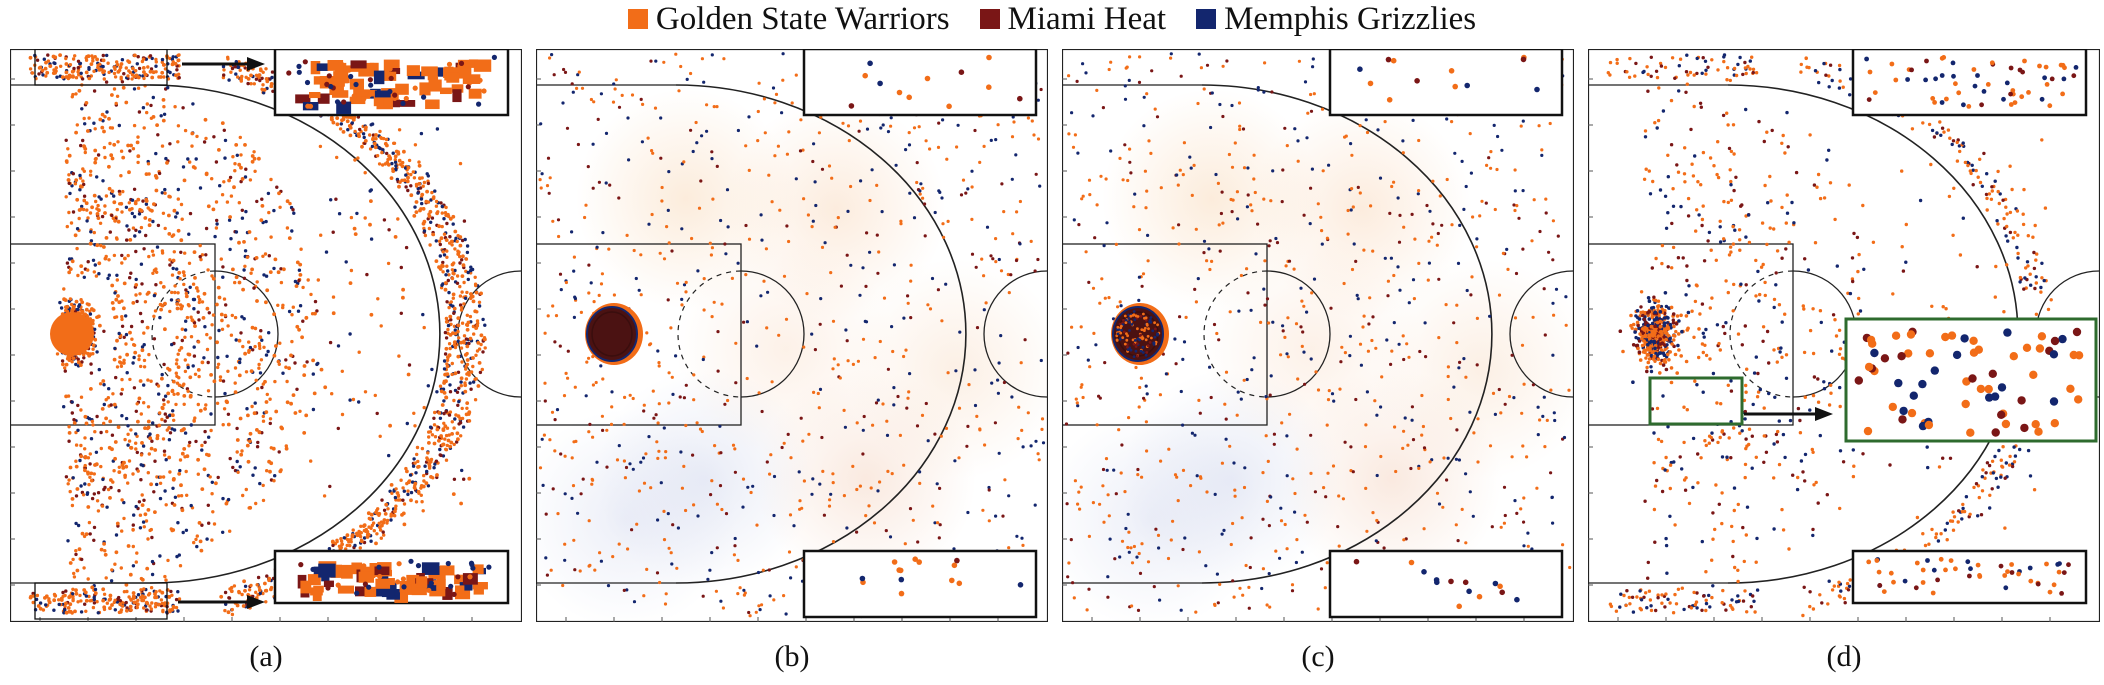 This screenshot has height=685, width=2104. Describe the element at coordinates (460, 589) in the screenshot. I see `inset-bottom-block` at that location.